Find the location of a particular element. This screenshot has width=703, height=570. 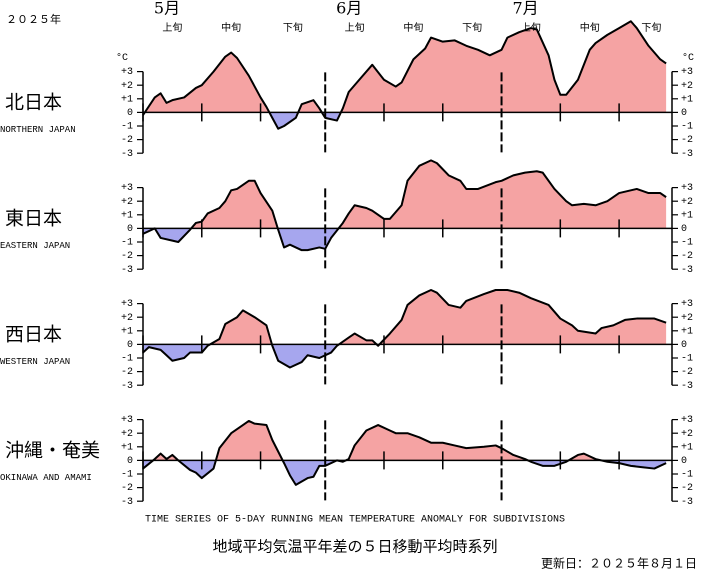

region-name-en: WESTERN JAPAN is located at coordinates (35, 362).